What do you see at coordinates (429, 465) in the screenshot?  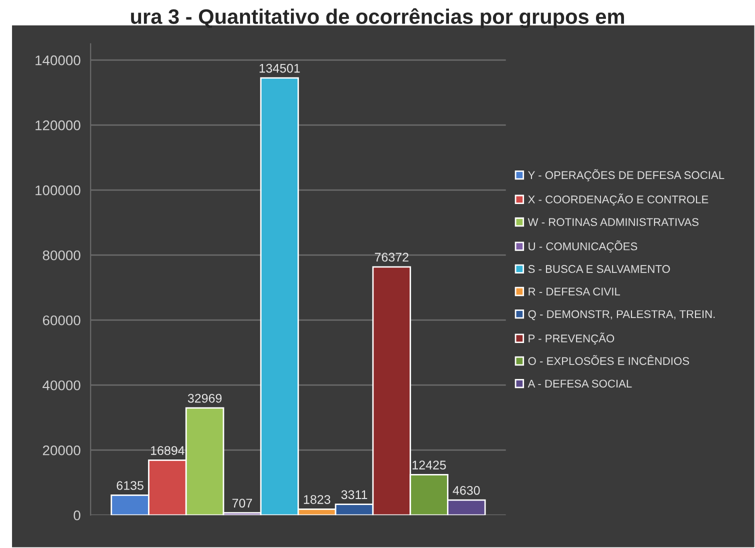 I see `data-label: 12425` at bounding box center [429, 465].